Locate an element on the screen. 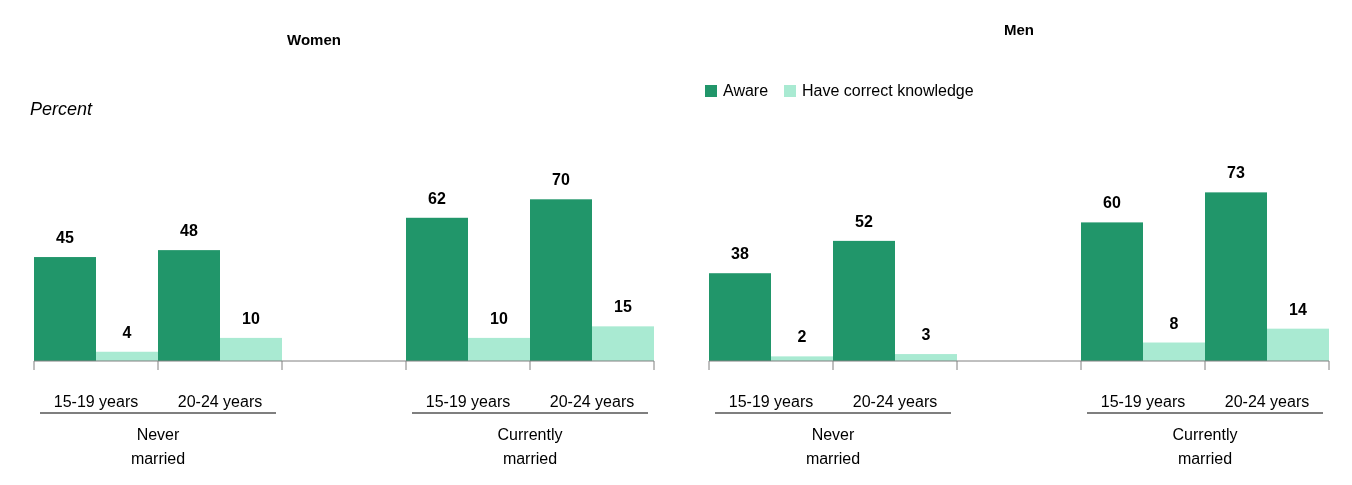  chart-title: Women is located at coordinates (314, 39).